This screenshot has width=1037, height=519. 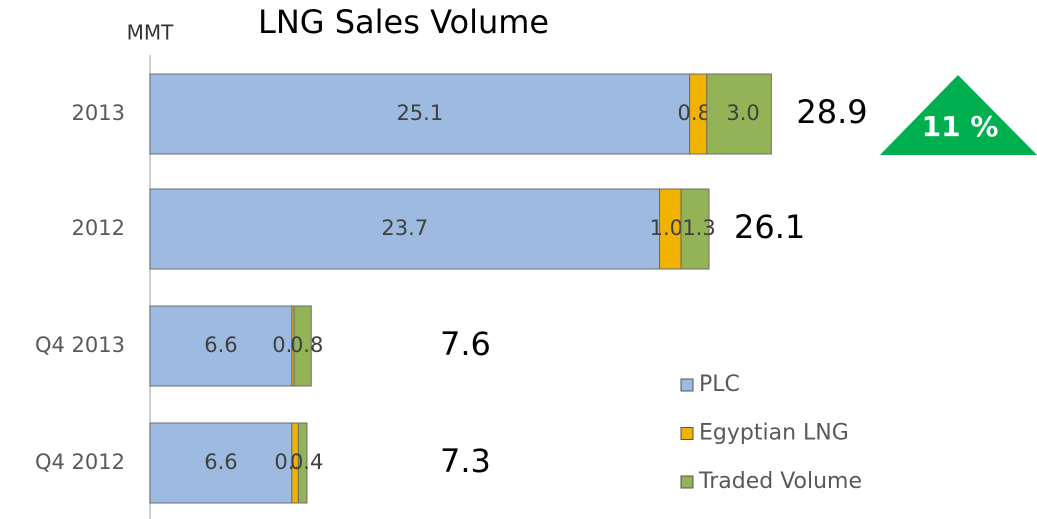 I want to click on growth-triangle, so click(x=958, y=115).